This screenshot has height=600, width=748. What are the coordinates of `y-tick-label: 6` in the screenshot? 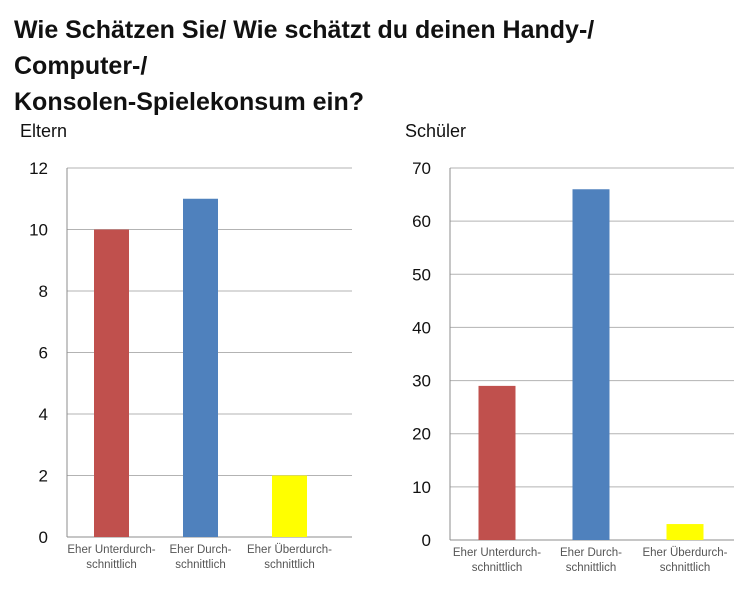 It's located at (43, 353).